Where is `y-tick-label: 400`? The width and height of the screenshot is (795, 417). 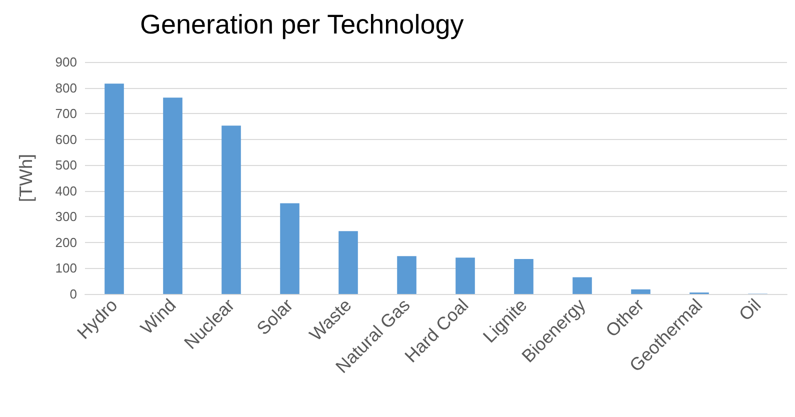 y-tick-label: 400 is located at coordinates (66, 190).